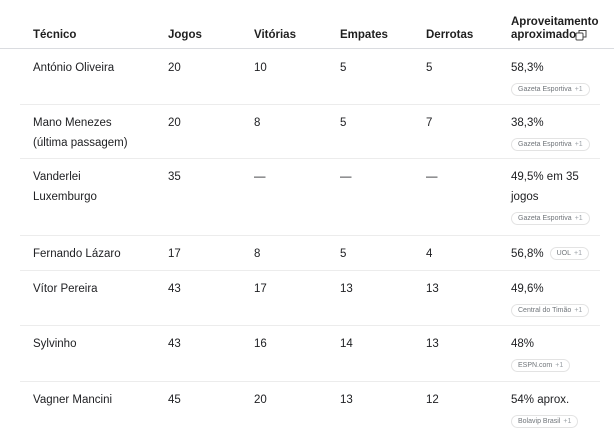 This screenshot has height=439, width=614. Describe the element at coordinates (80, 133) in the screenshot. I see `cell-text: Mano Menezes (última passagem)` at that location.